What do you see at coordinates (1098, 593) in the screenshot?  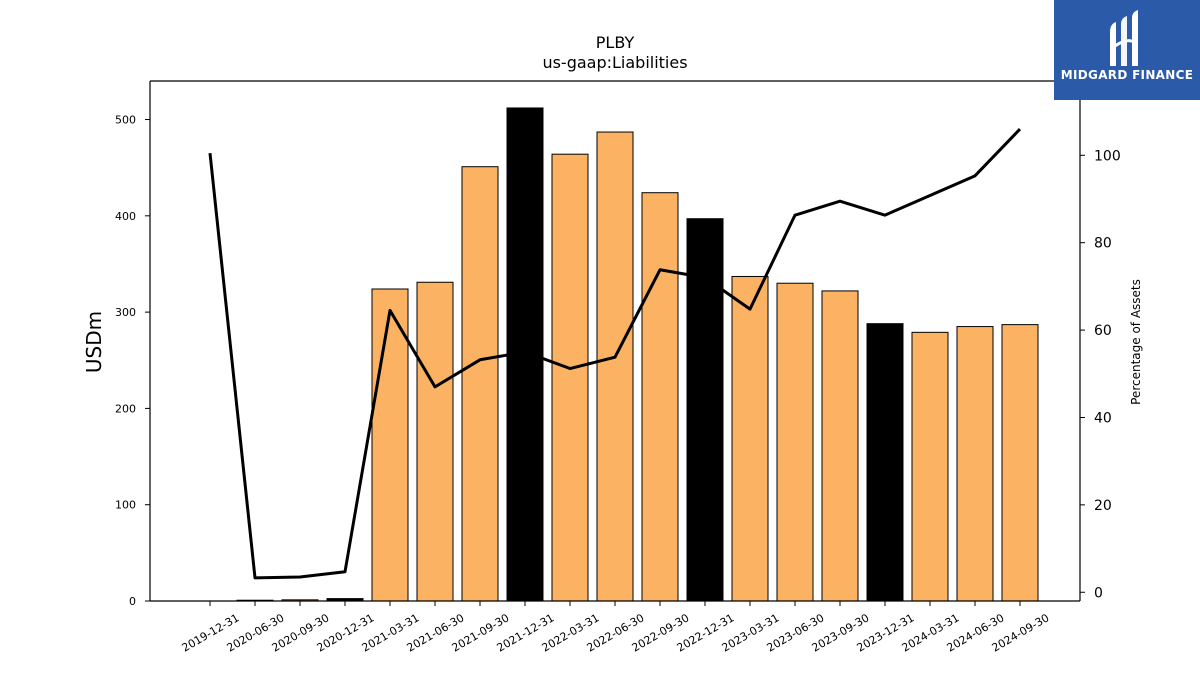 I see `y-right-tick-label: 0` at bounding box center [1098, 593].